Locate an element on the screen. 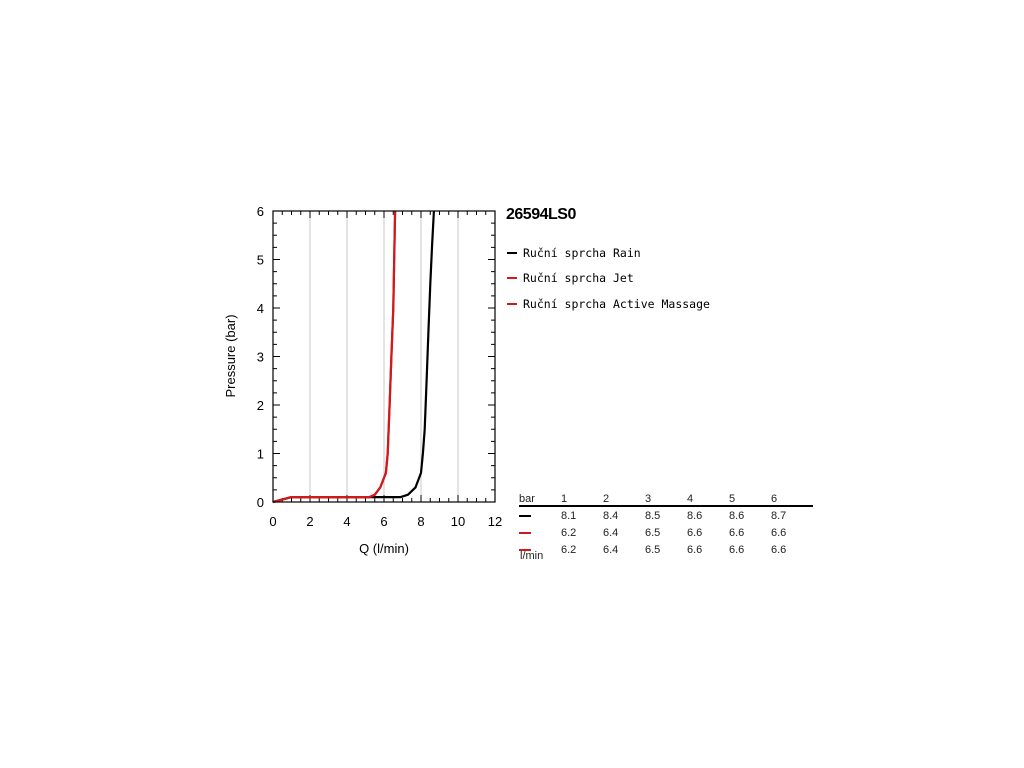 Image resolution: width=1024 pixels, height=768 pixels. y-tick-label: 6 is located at coordinates (260, 211).